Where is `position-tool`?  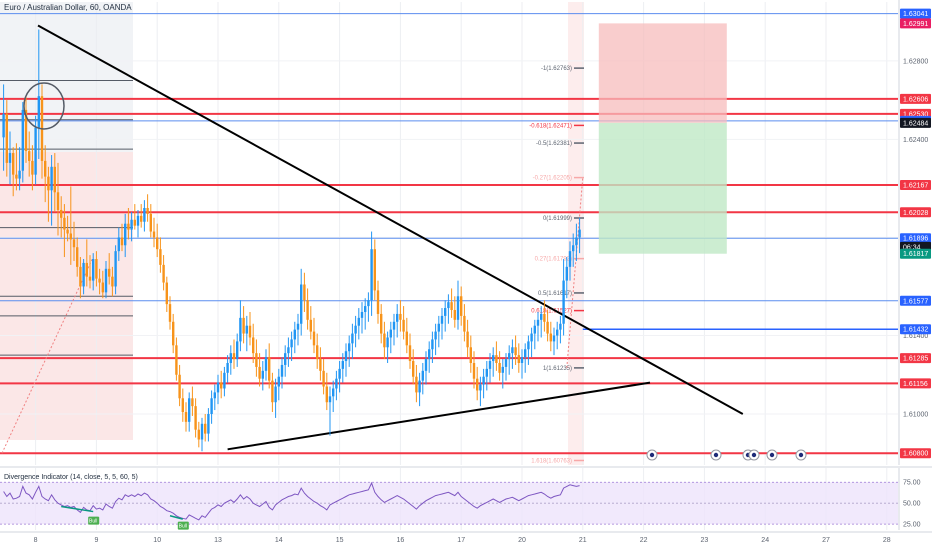 position-tool is located at coordinates (662, 138).